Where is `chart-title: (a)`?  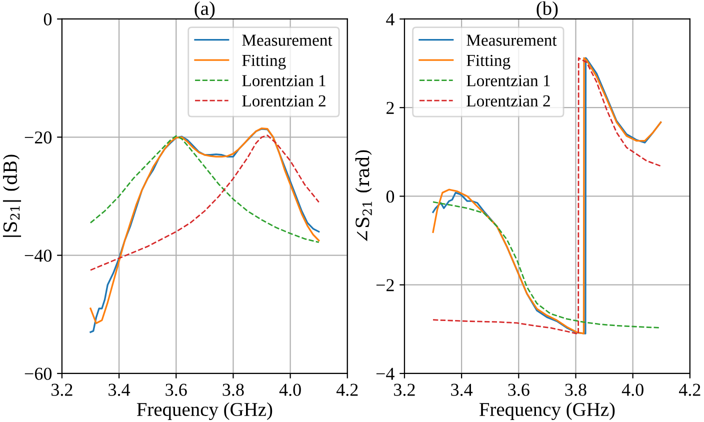
chart-title: (a) is located at coordinates (204, 10).